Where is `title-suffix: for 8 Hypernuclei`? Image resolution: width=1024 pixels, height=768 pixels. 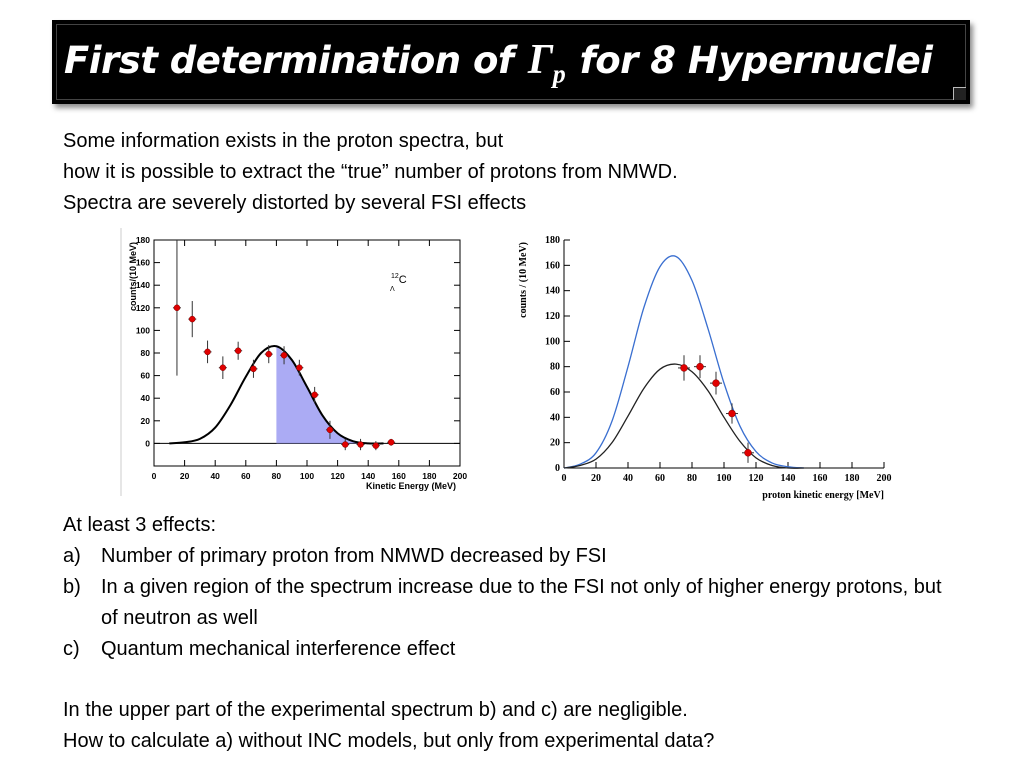 title-suffix: for 8 Hypernuclei is located at coordinates (756, 60).